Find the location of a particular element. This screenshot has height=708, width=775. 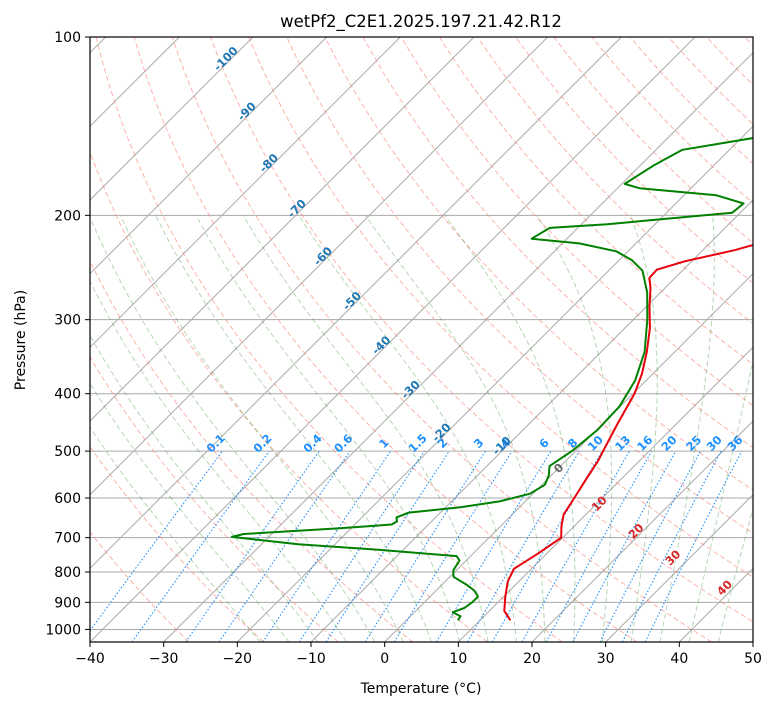

moist-adiabat-label: 10 is located at coordinates (599, 503).